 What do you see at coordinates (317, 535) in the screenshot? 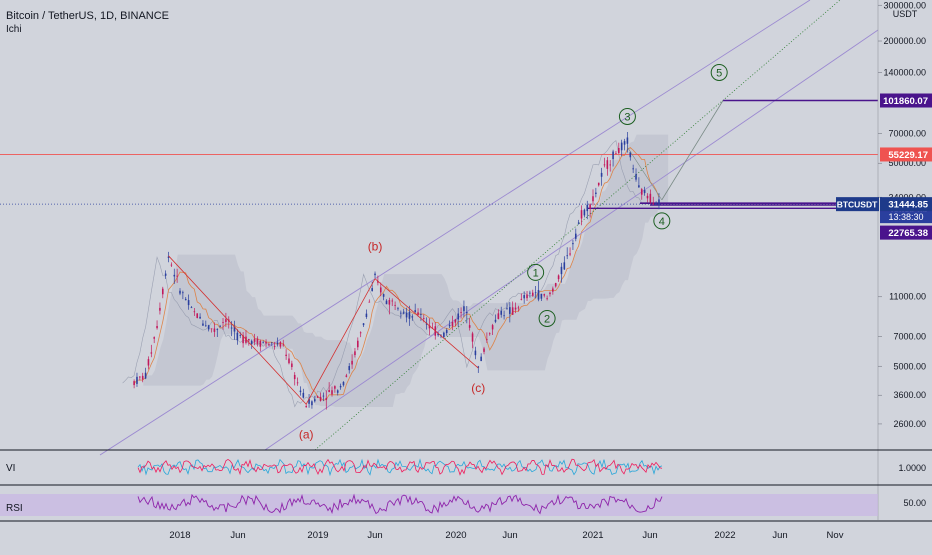
I see `x-tick-label: 2019` at bounding box center [317, 535].